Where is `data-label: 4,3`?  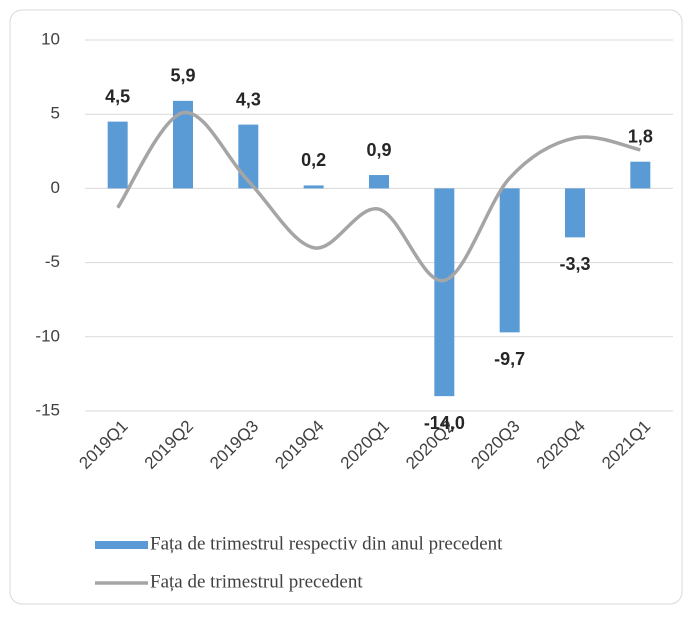 data-label: 4,3 is located at coordinates (248, 99).